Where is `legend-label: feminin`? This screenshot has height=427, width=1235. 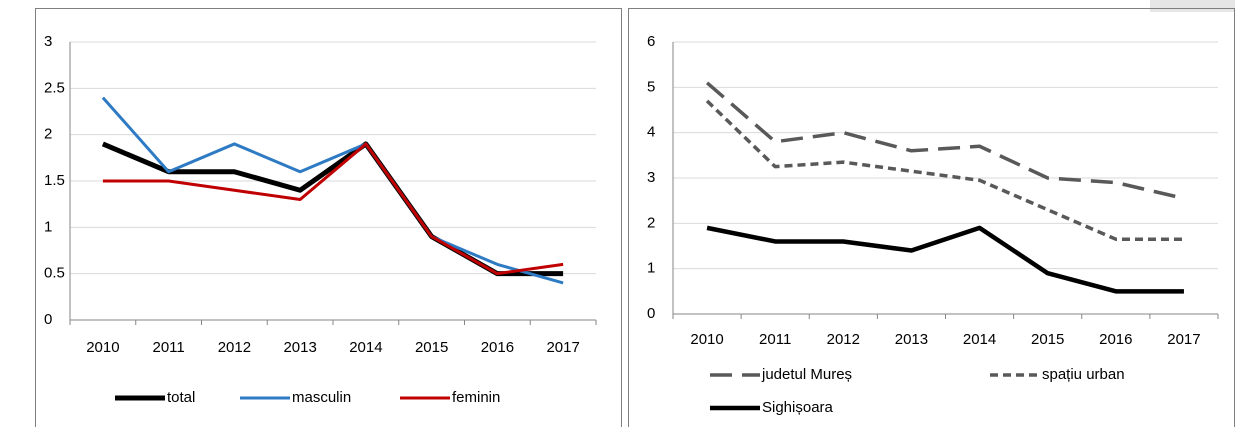
legend-label: feminin is located at coordinates (476, 397).